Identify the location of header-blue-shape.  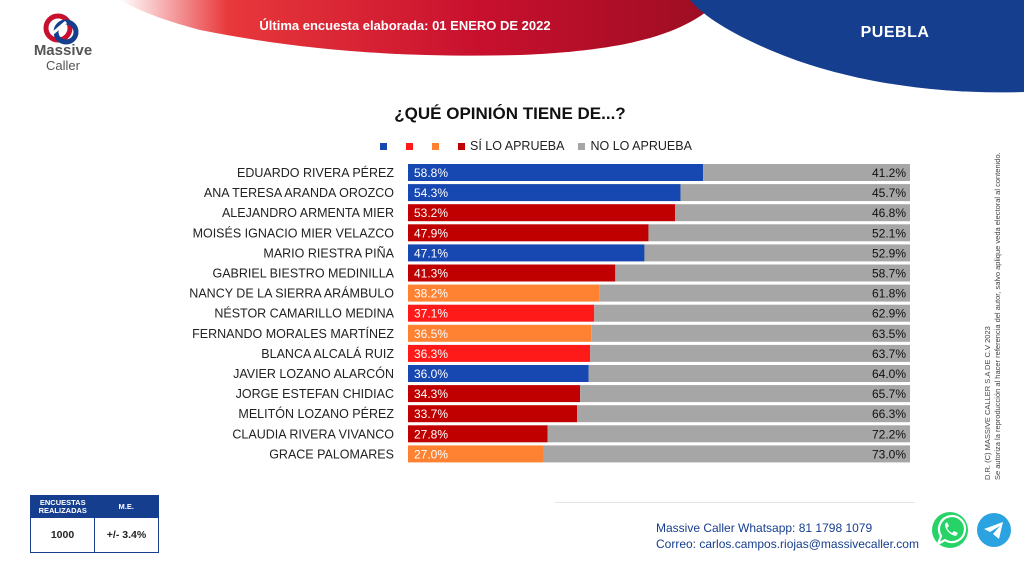
(857, 46).